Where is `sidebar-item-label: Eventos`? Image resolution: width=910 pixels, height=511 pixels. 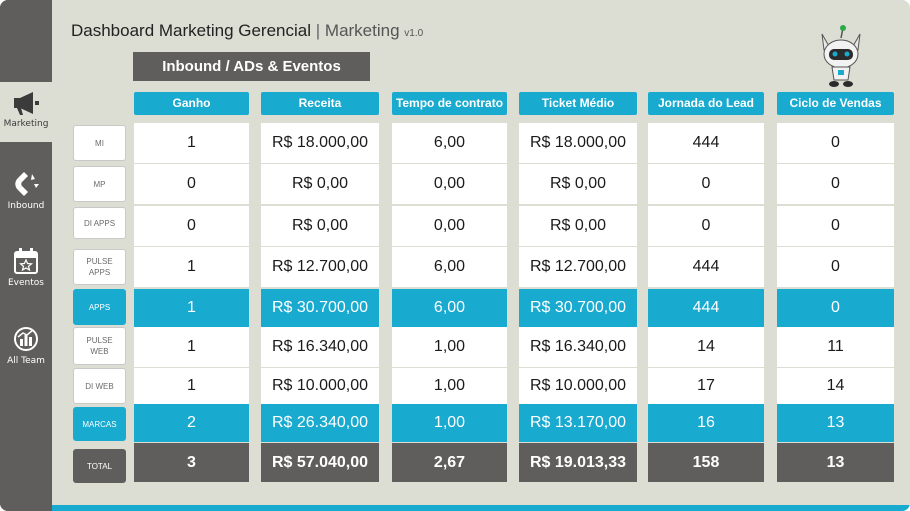
sidebar-item-label: Eventos is located at coordinates (26, 283).